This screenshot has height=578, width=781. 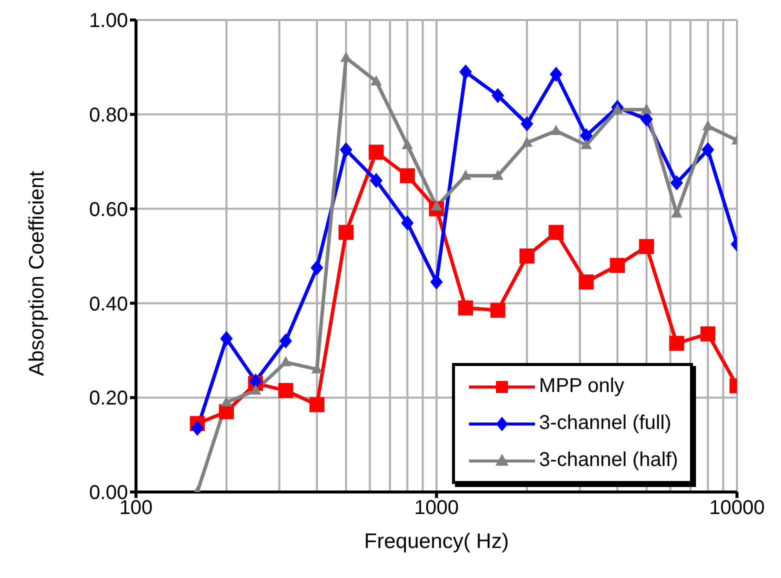 I want to click on y-tick-label: 0.60, so click(x=108, y=209).